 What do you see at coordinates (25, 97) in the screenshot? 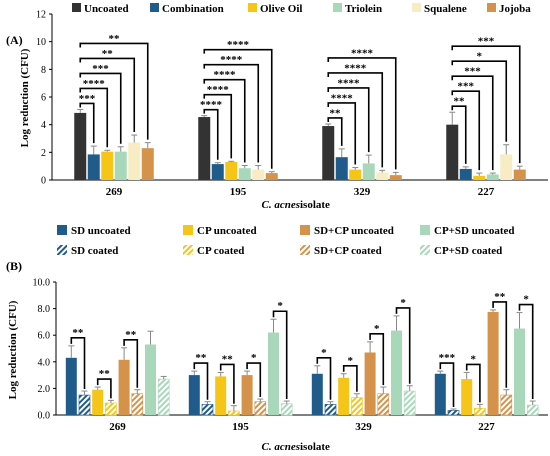
I see `panel-a-ylabel: Log reduction (CFU)` at bounding box center [25, 97].